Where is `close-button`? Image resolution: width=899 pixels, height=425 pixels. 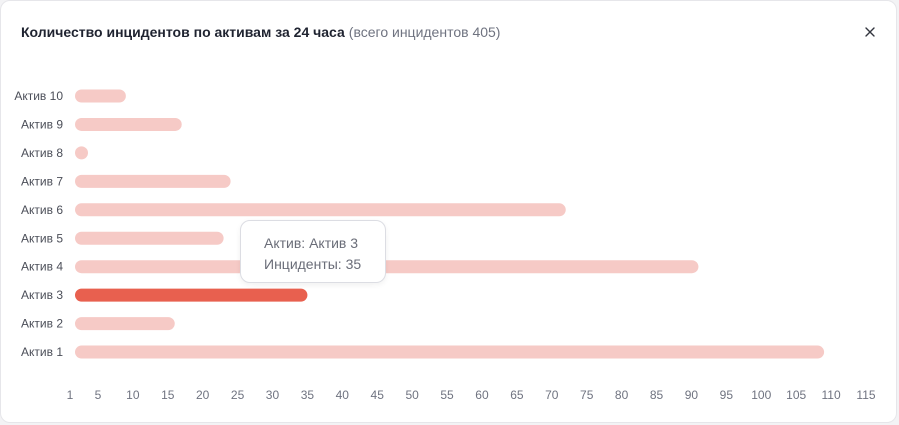 close-button is located at coordinates (870, 32).